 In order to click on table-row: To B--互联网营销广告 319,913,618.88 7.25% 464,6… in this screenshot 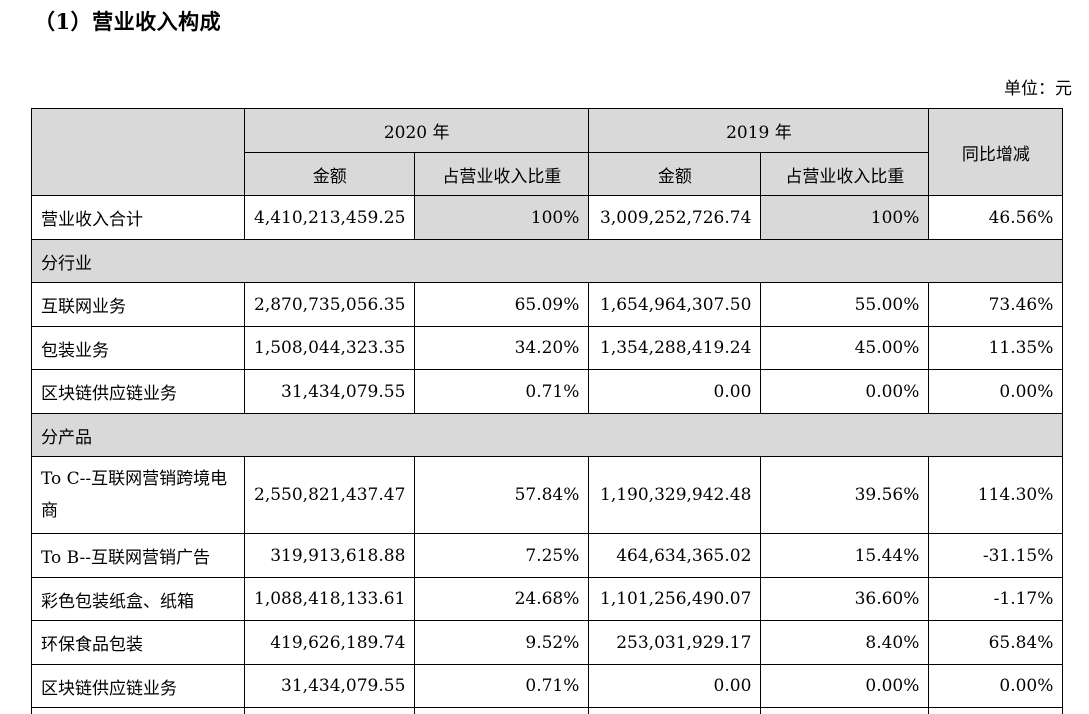, I will do `click(547, 555)`.